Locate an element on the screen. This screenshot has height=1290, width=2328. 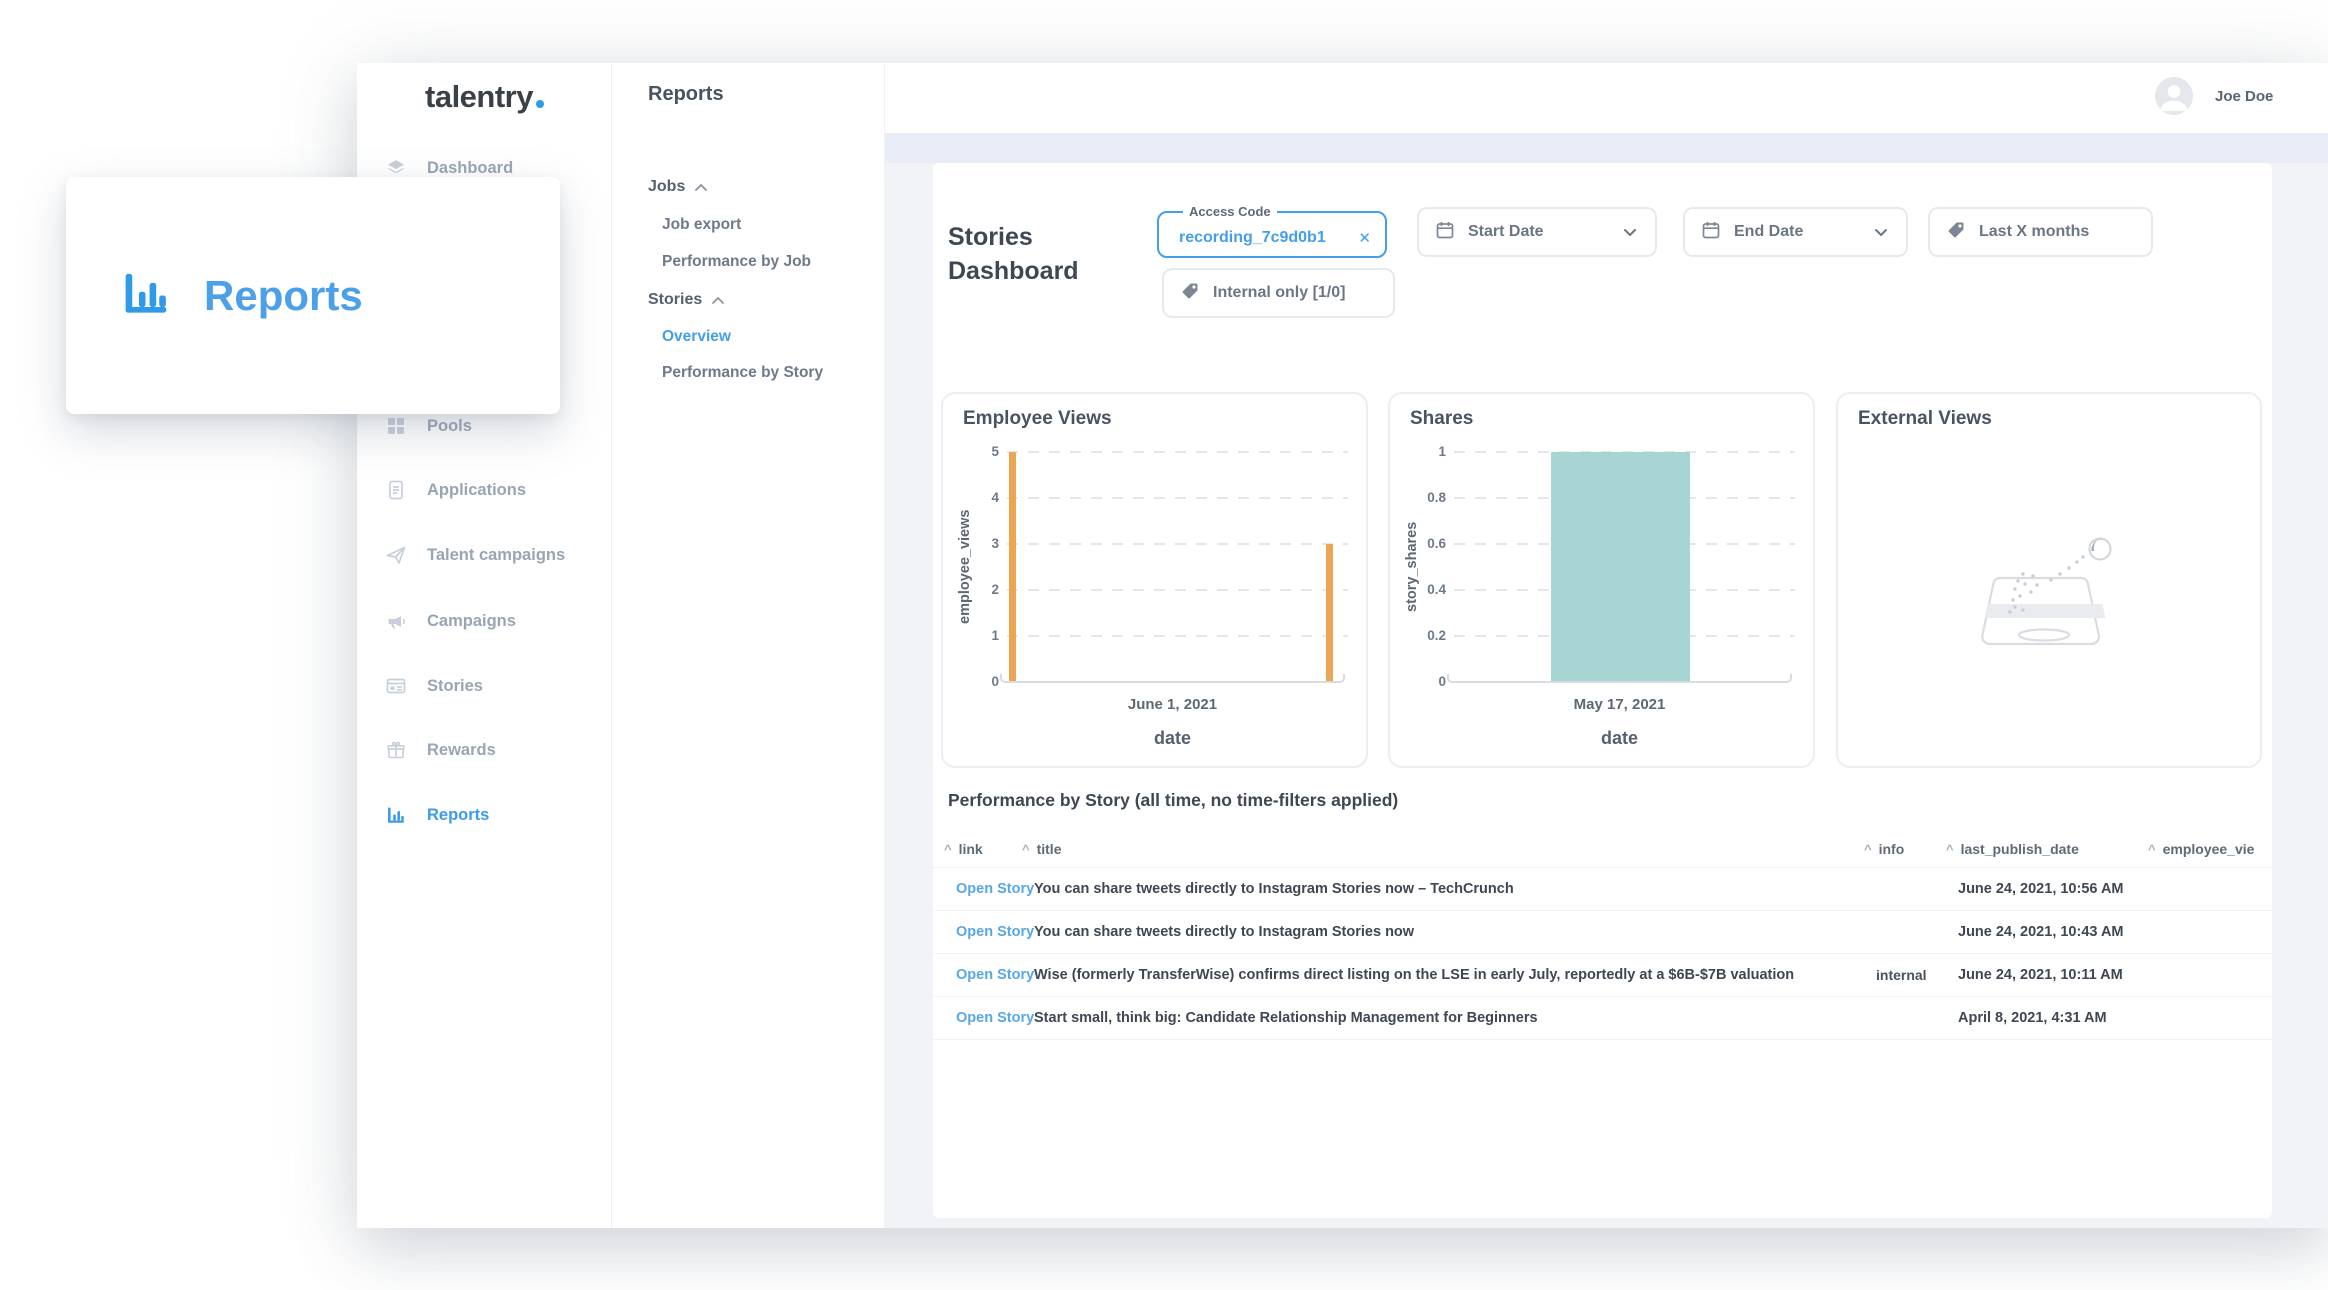
end-date-filter: End Date is located at coordinates (1795, 232).